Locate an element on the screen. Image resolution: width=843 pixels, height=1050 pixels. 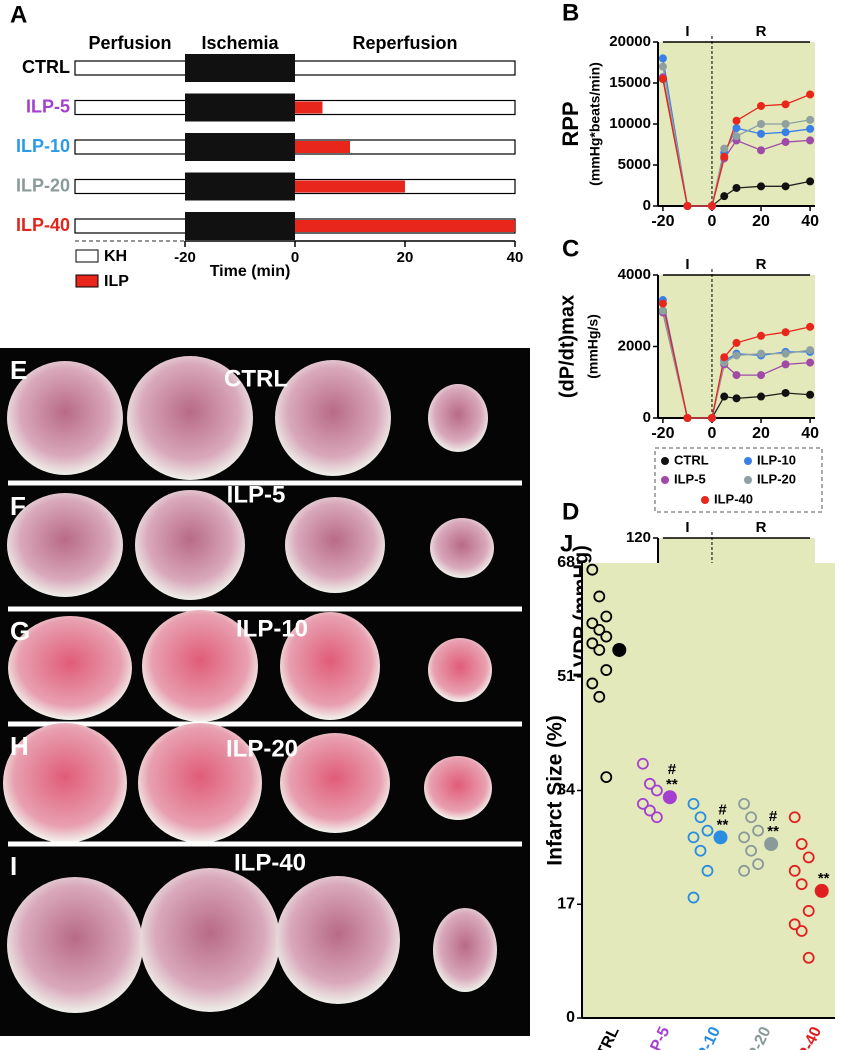
group-label: CTRL is located at coordinates (46, 67).